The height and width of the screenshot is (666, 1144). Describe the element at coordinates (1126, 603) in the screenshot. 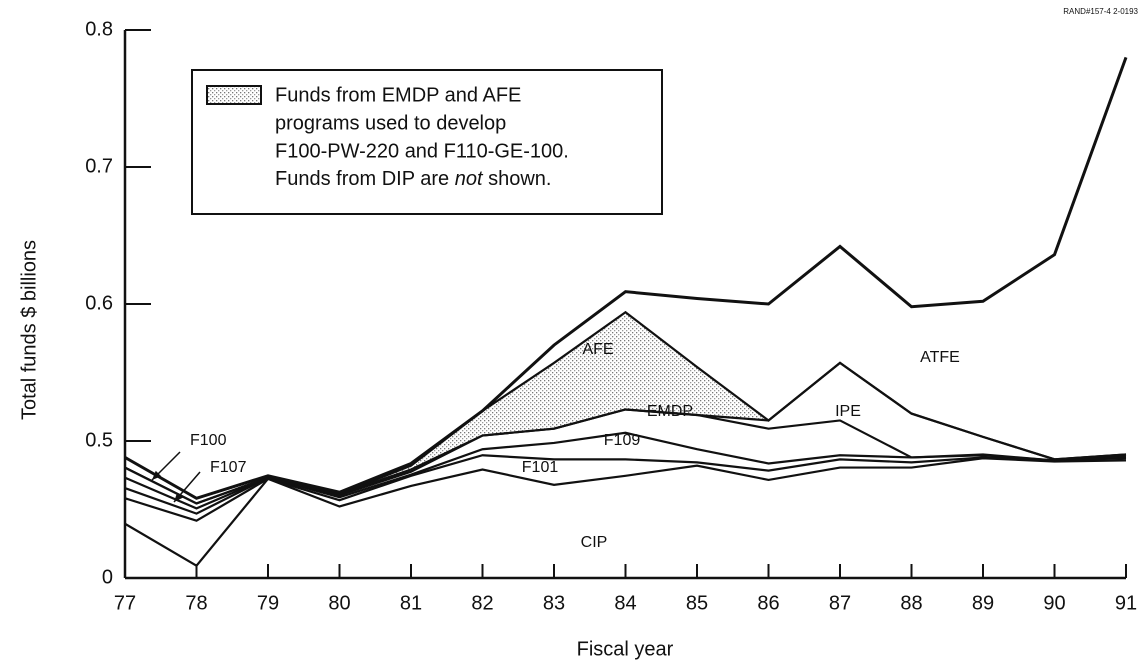

I see `x-tick-label: 91` at that location.